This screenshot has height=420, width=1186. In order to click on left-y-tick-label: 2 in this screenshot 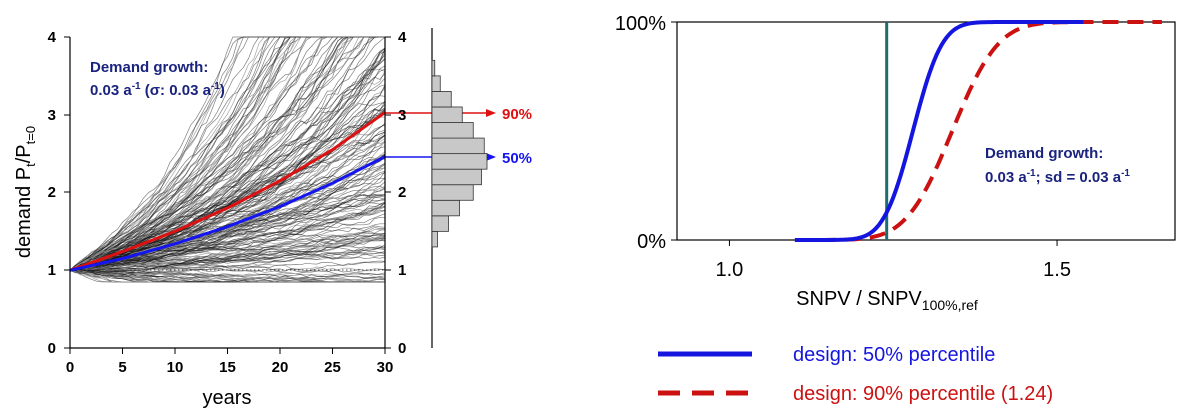, I will do `click(52, 192)`.